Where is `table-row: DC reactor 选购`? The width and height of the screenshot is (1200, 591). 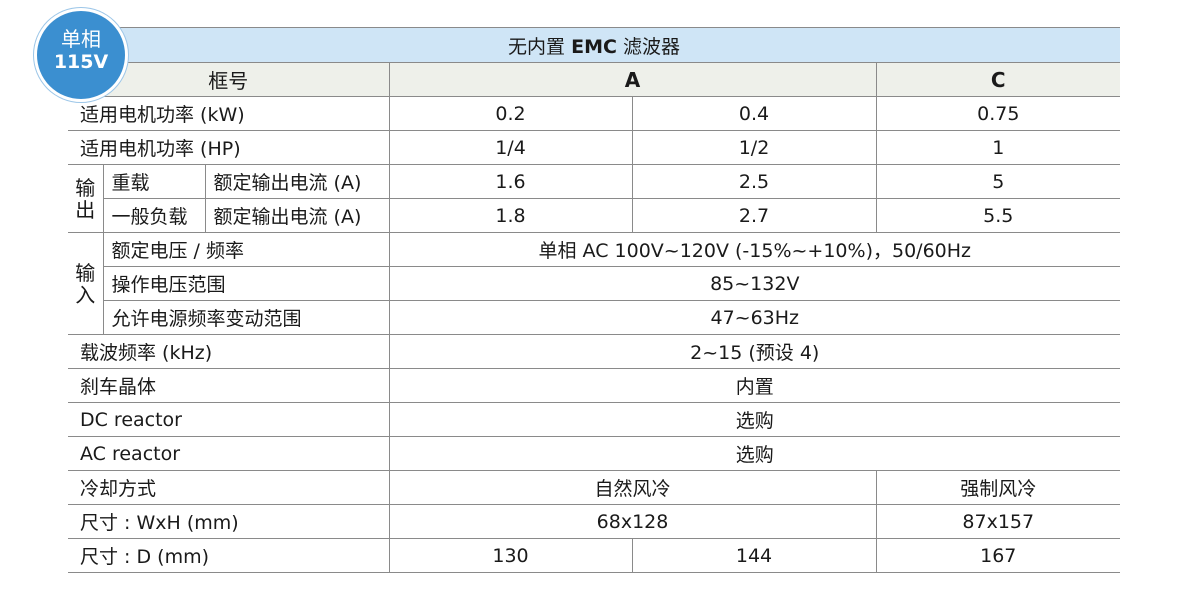
table-row: DC reactor 选购 is located at coordinates (594, 419).